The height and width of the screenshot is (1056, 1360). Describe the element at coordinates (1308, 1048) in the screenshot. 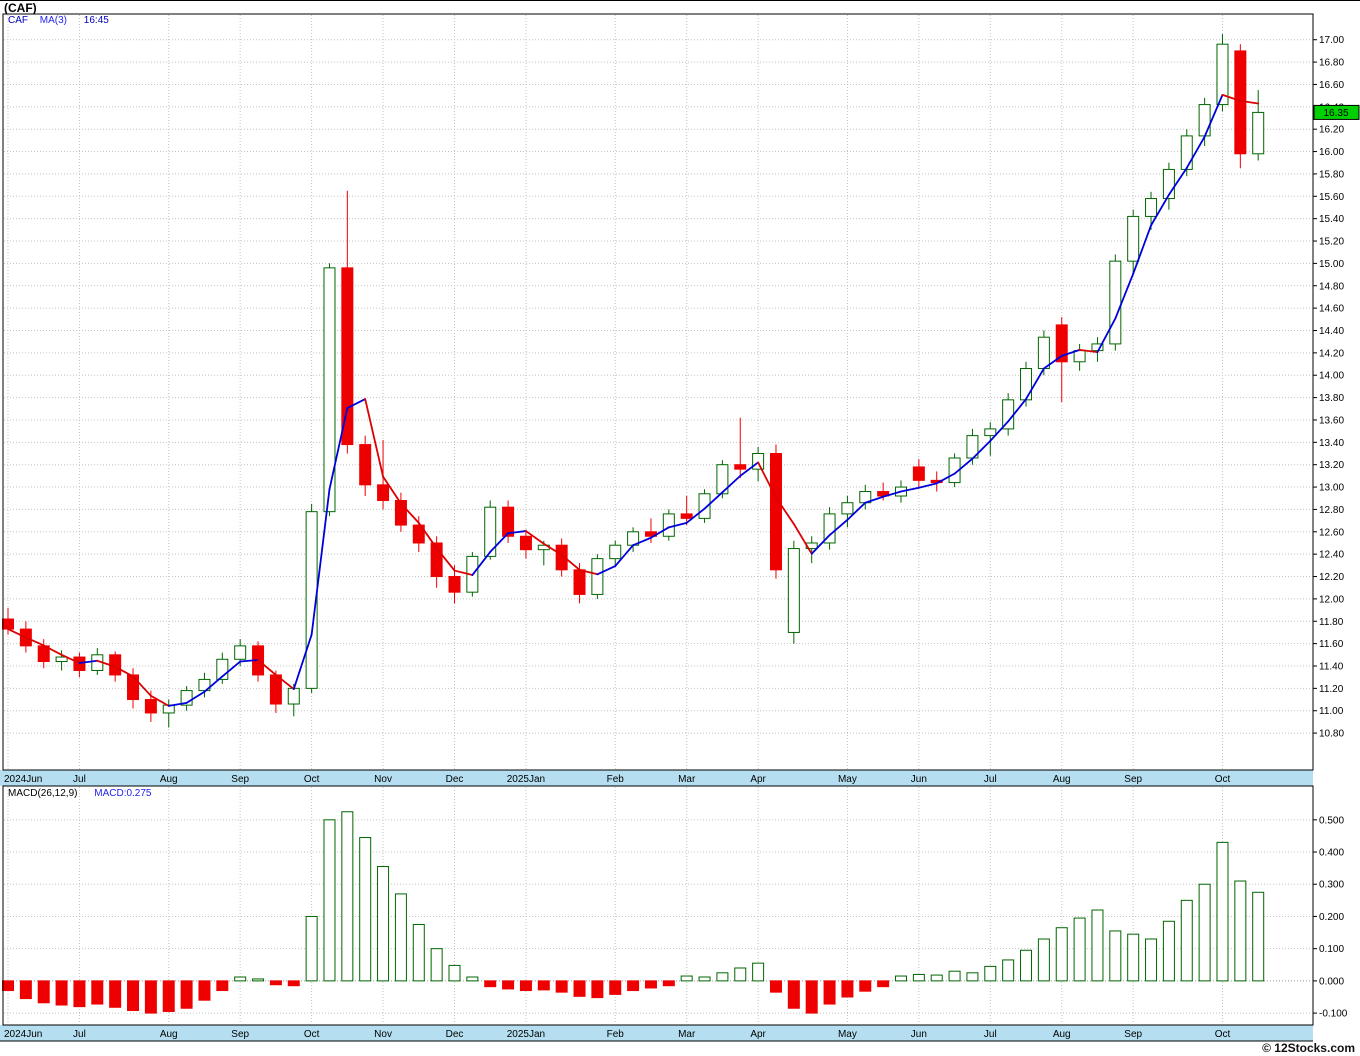

I see `watermark: © 12Stocks.com` at that location.